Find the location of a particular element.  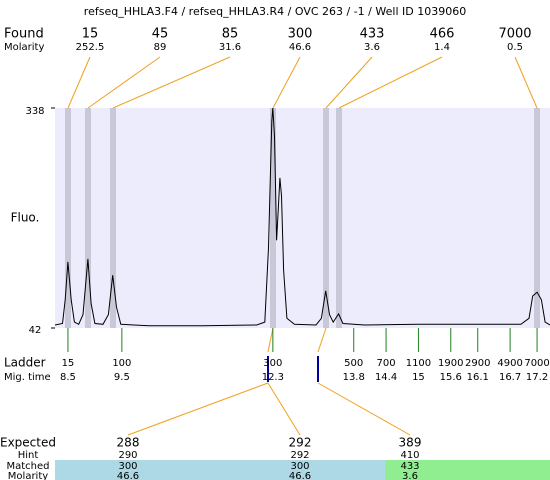

found-size: 85 is located at coordinates (230, 34).